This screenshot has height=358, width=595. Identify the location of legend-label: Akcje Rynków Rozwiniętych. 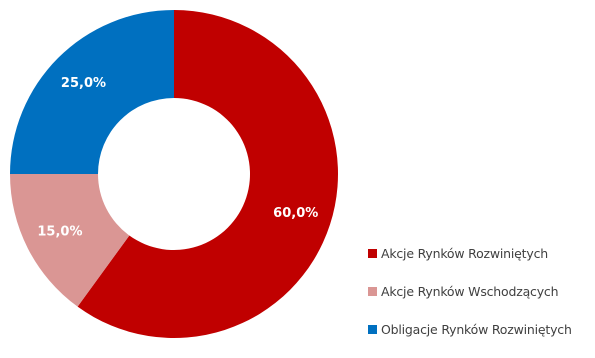
(464, 253).